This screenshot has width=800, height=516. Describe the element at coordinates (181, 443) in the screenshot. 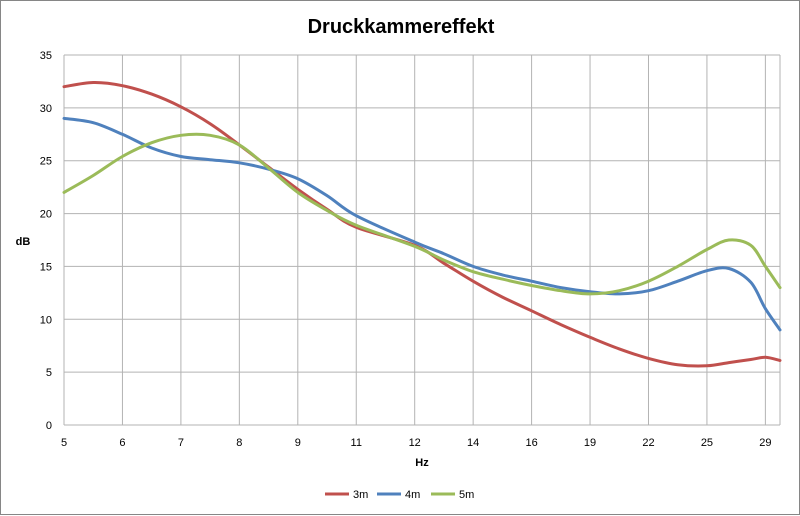

I see `x-tick-label: 7` at that location.